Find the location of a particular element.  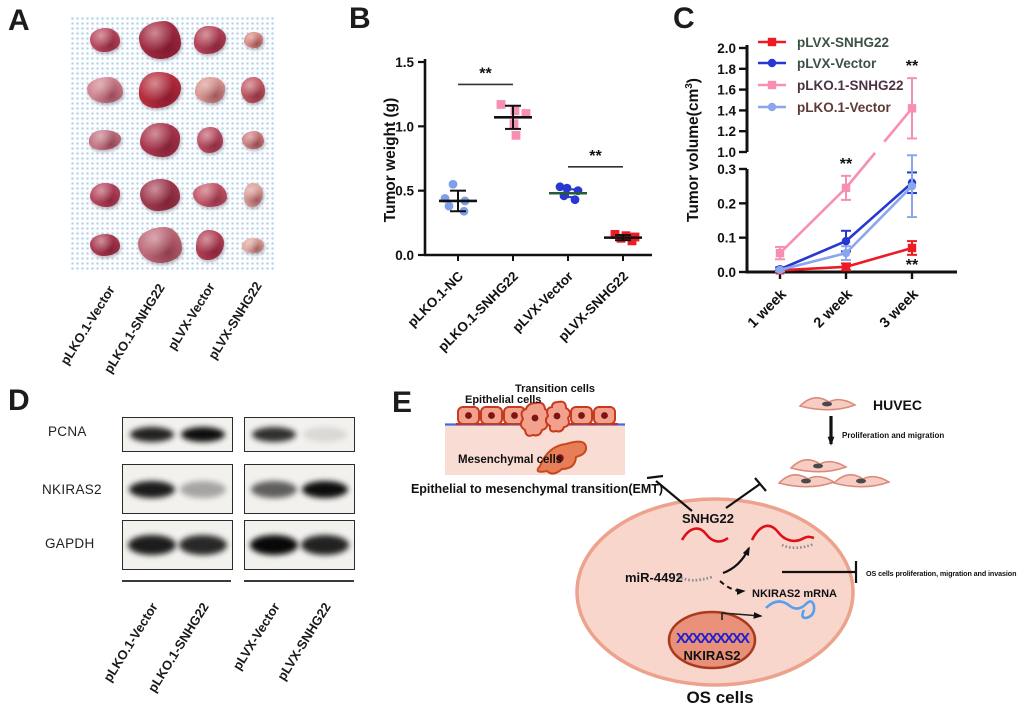

bound-mirna-hatch is located at coordinates (798, 546).